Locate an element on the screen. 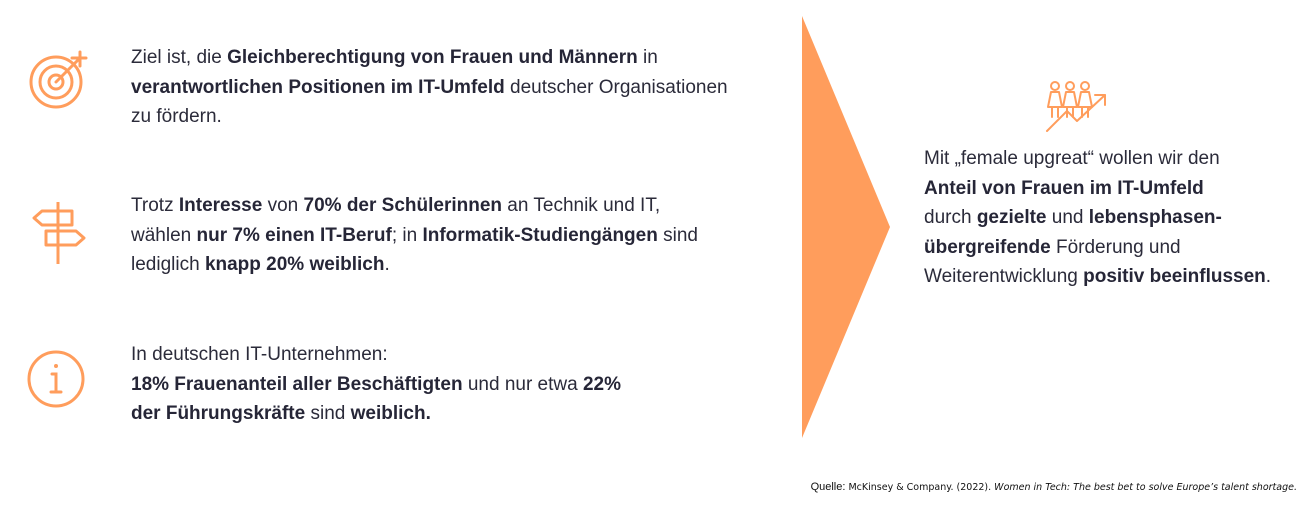 The height and width of the screenshot is (505, 1309). body-text: wählen is located at coordinates (164, 235).